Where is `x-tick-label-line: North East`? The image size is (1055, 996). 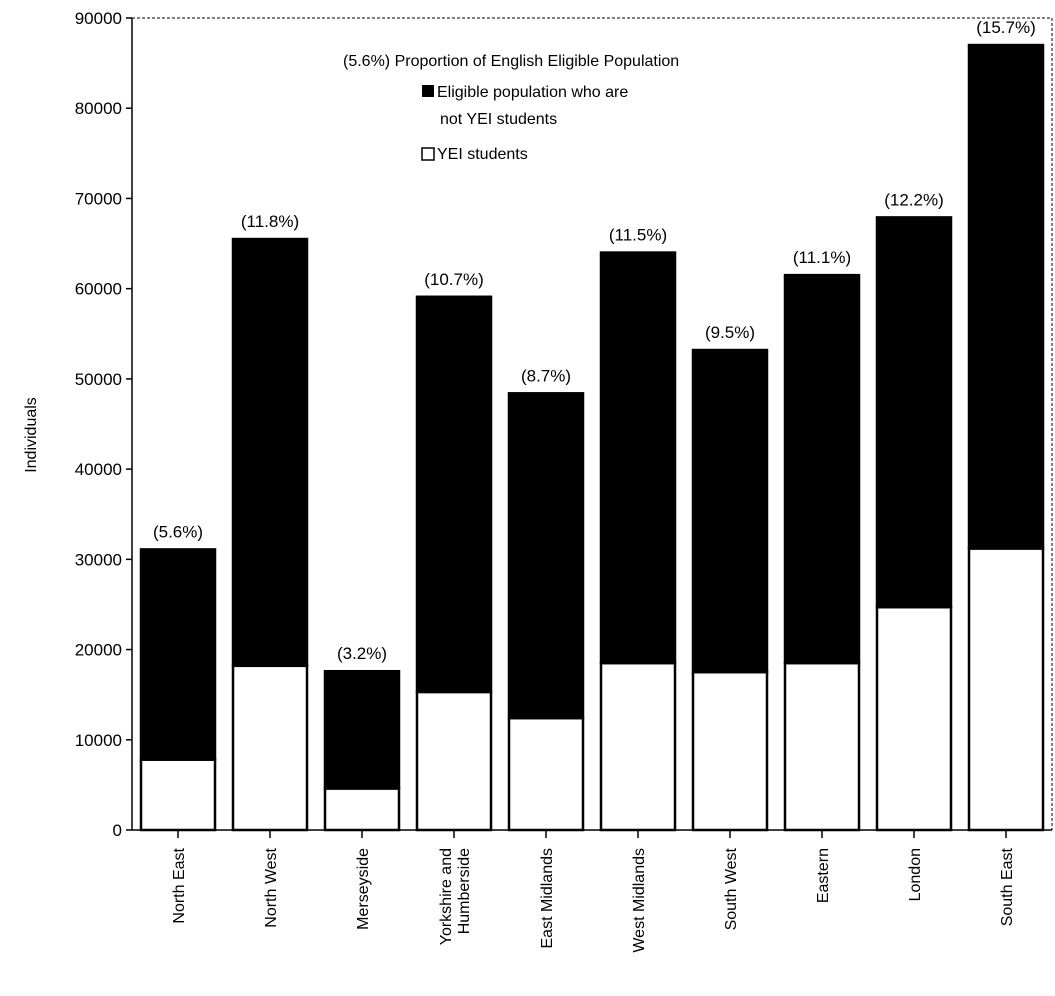 x-tick-label-line: North East is located at coordinates (179, 885).